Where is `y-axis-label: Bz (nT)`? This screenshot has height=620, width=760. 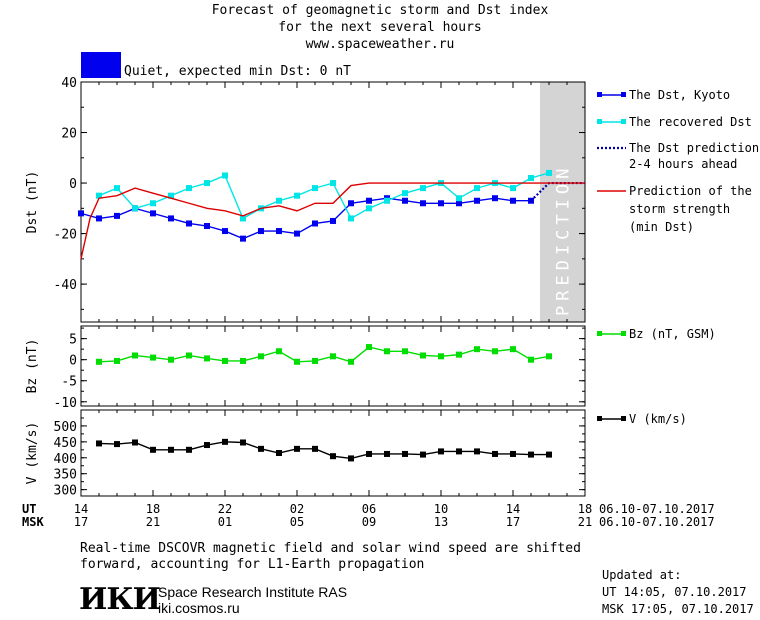
y-axis-label: Bz (nT) is located at coordinates (32, 366).